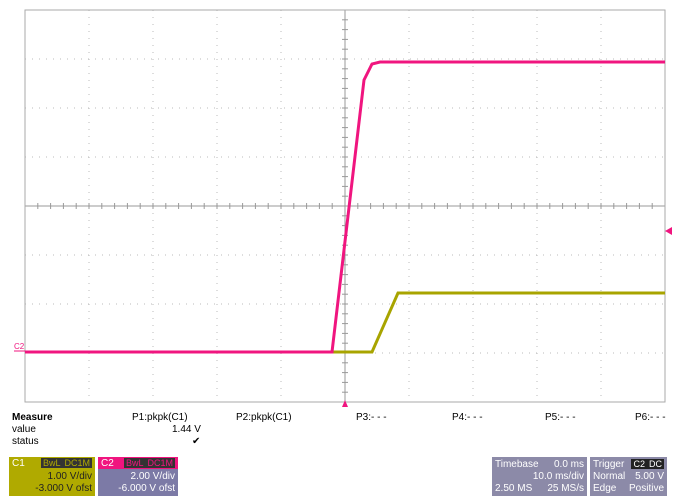 The width and height of the screenshot is (675, 496). Describe the element at coordinates (560, 417) in the screenshot. I see `param: P5:- - -` at that location.